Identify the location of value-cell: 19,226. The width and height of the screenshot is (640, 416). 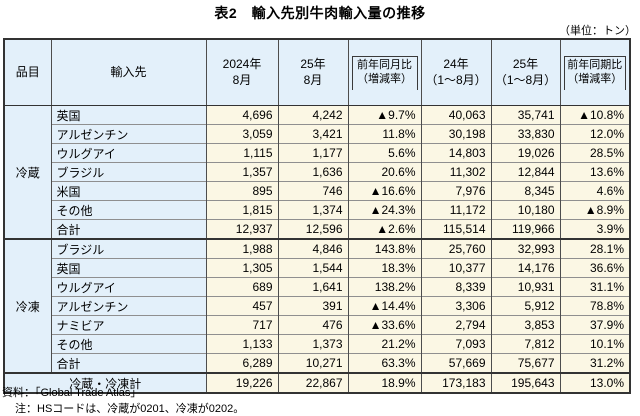
(241, 383).